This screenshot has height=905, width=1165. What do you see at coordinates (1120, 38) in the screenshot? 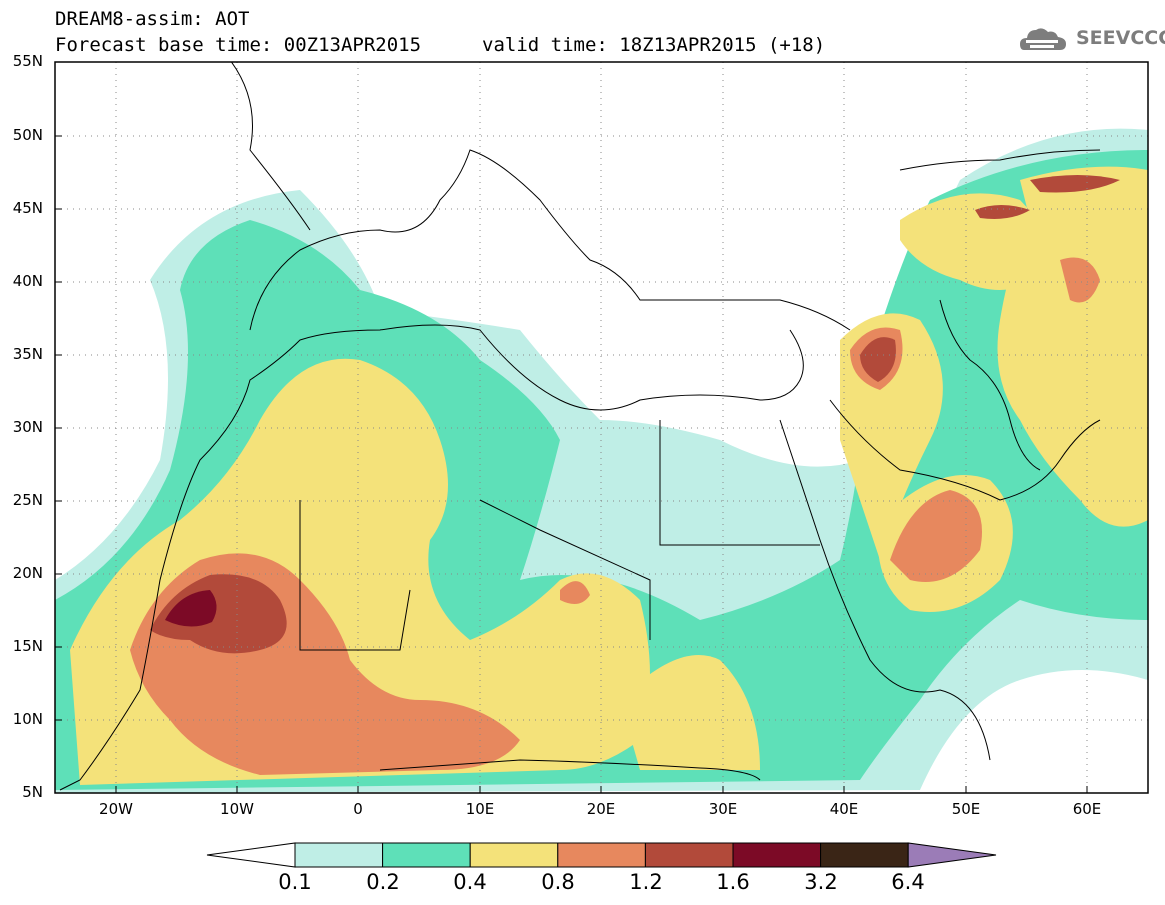
I see `logo-text: SEEVCCC` at bounding box center [1120, 38].